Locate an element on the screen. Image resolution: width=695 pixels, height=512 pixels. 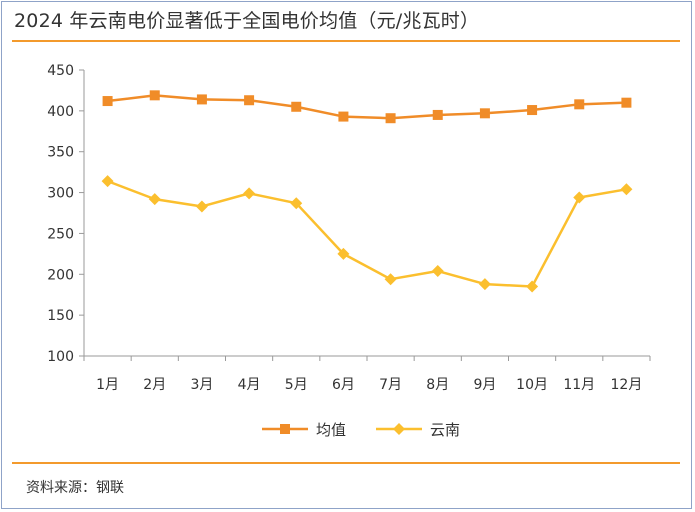
y-tick-label: 150 is located at coordinates (60, 316).